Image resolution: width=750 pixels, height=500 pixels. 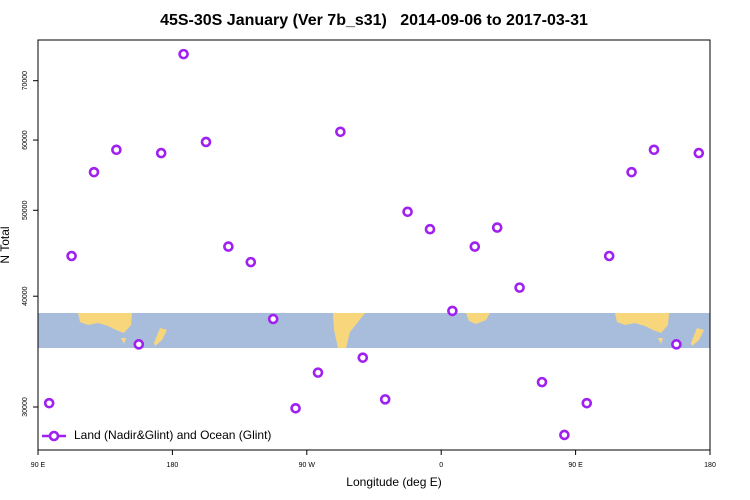 I want to click on ocean, so click(x=374, y=330).